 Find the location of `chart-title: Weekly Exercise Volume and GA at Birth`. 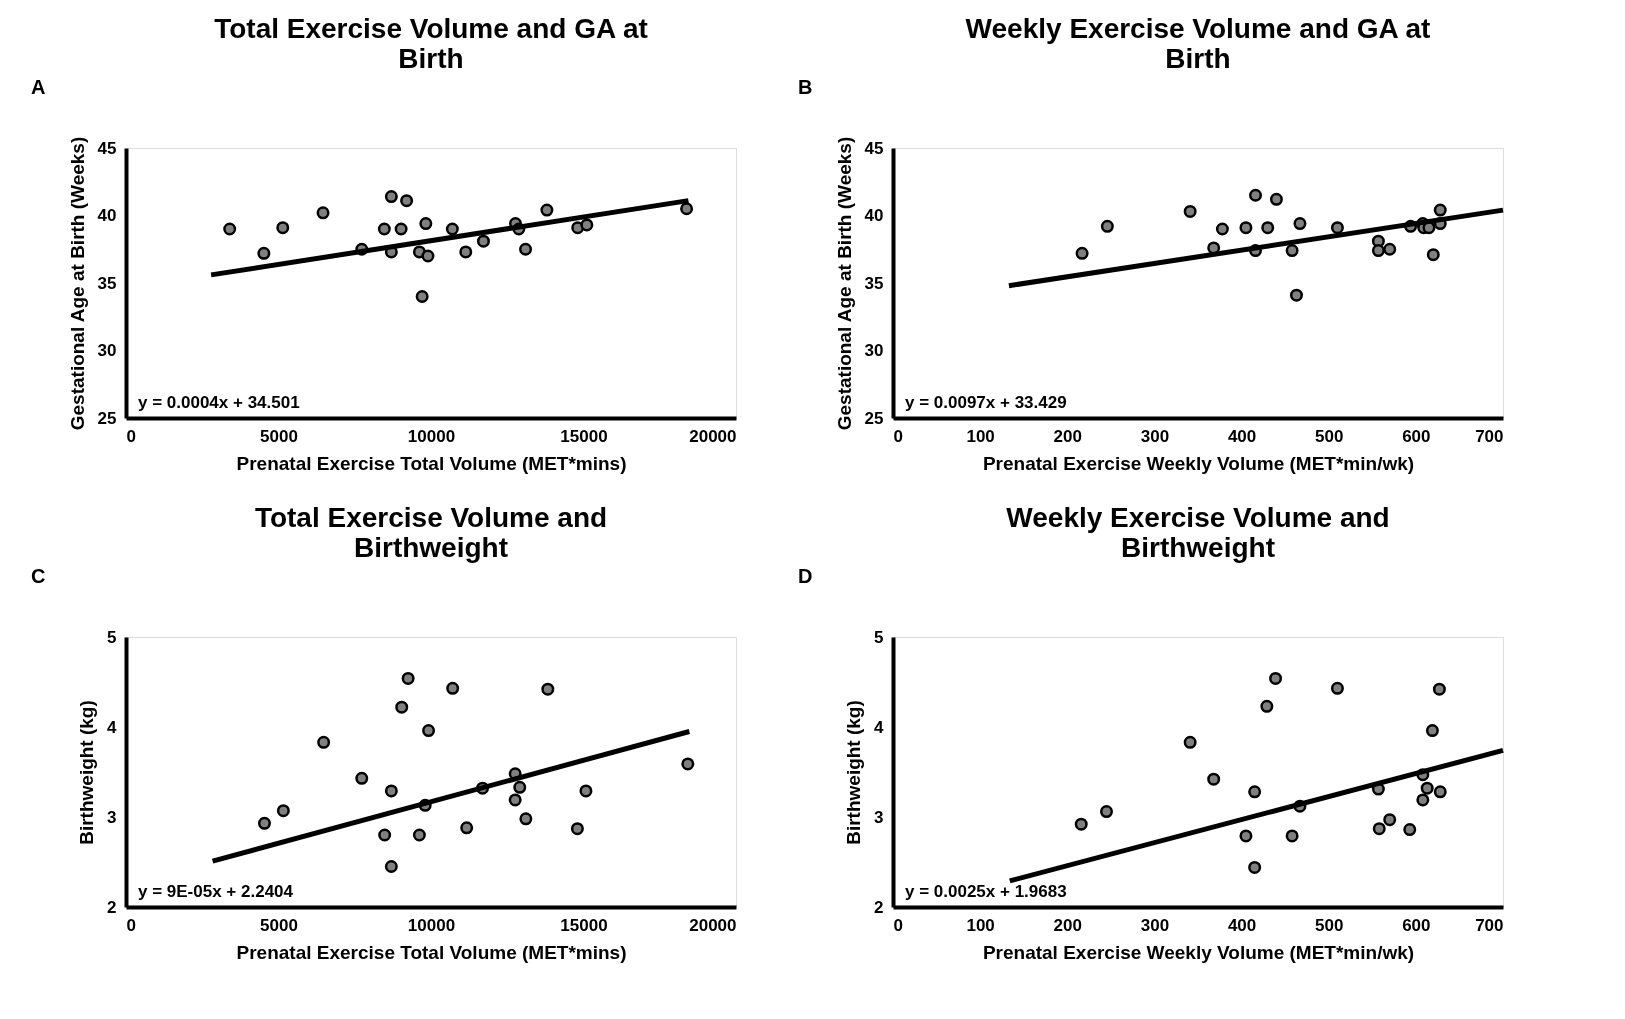

chart-title: Weekly Exercise Volume and GA at Birth is located at coordinates (1198, 43).